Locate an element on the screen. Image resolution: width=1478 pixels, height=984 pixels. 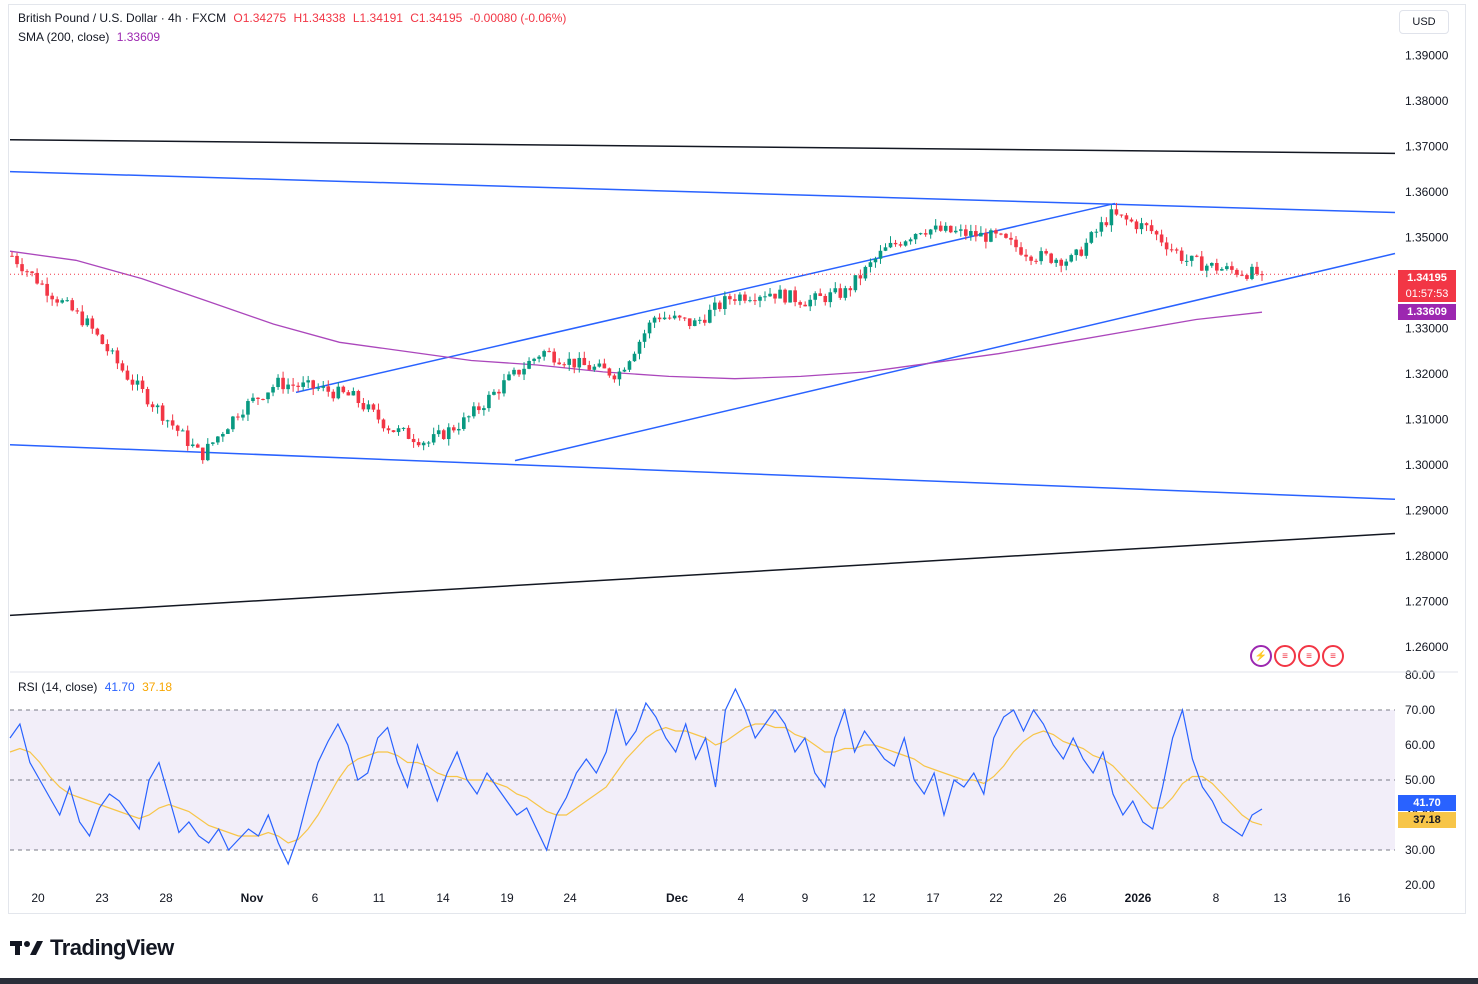
time-axis-tick: 26 is located at coordinates (1060, 898).